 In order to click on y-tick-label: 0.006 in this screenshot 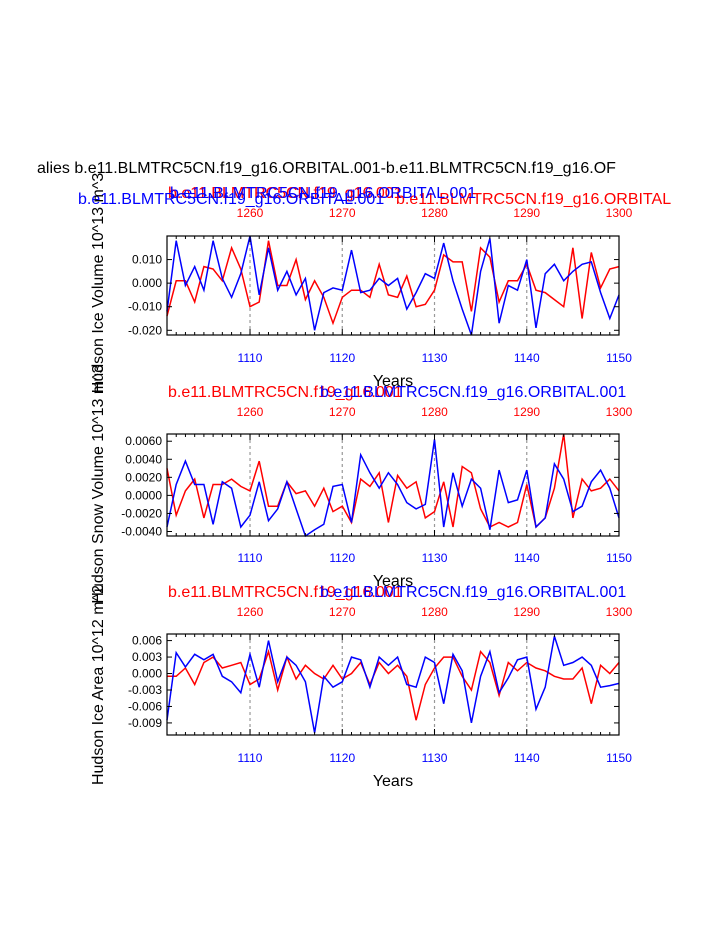, I will do `click(147, 641)`.